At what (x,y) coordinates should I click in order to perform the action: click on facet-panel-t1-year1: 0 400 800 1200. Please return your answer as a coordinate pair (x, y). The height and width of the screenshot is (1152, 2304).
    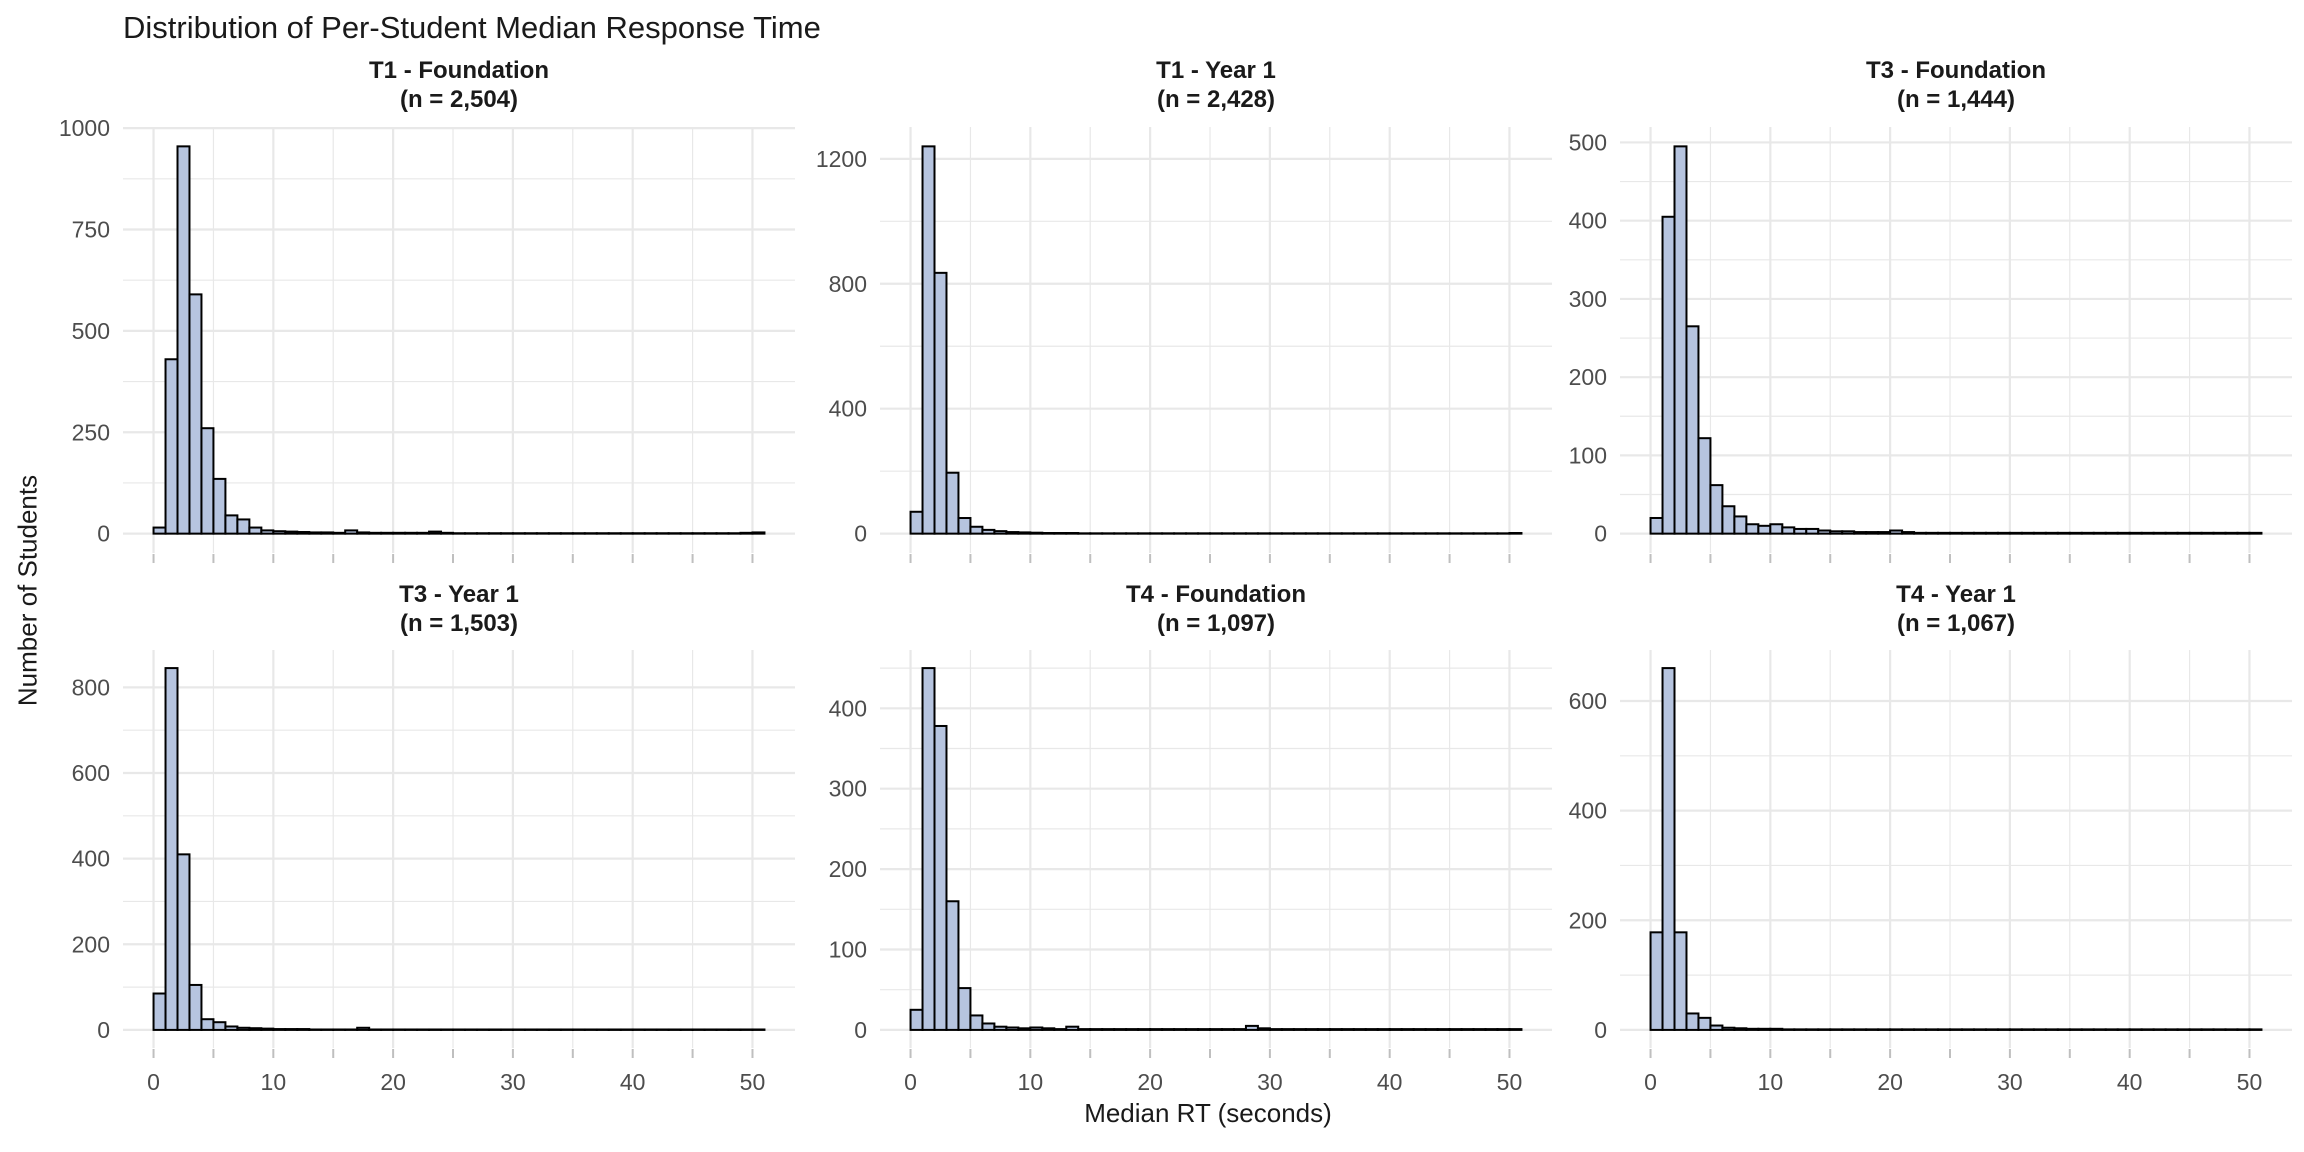
    Looking at the image, I should click on (1184, 345).